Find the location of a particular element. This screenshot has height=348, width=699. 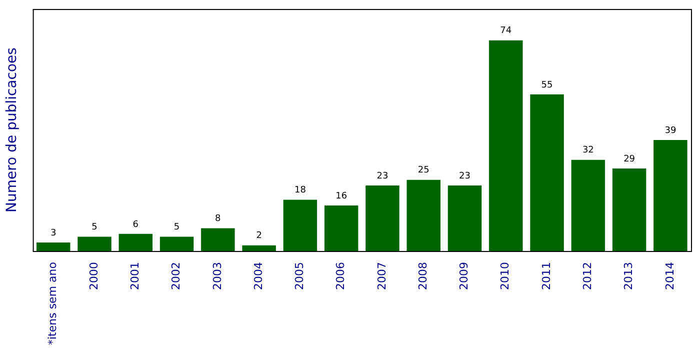

x-tick-label: 2001 is located at coordinates (135, 276).